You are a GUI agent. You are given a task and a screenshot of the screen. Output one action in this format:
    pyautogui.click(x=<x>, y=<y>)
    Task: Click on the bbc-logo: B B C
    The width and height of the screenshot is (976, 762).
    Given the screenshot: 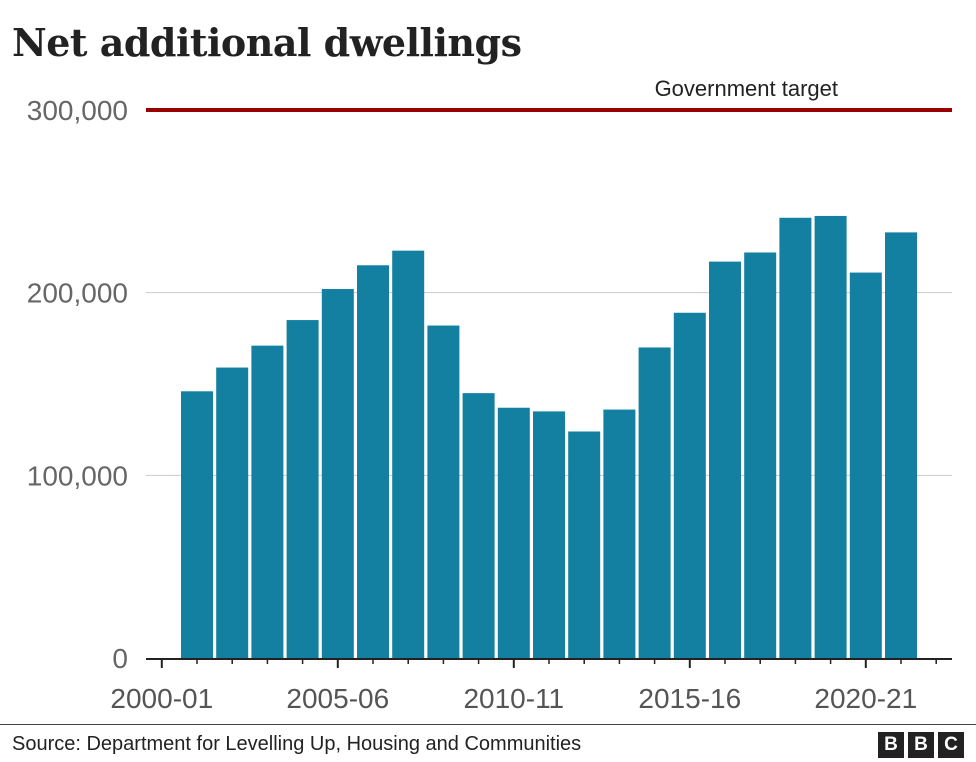 What is the action you would take?
    pyautogui.click(x=921, y=745)
    